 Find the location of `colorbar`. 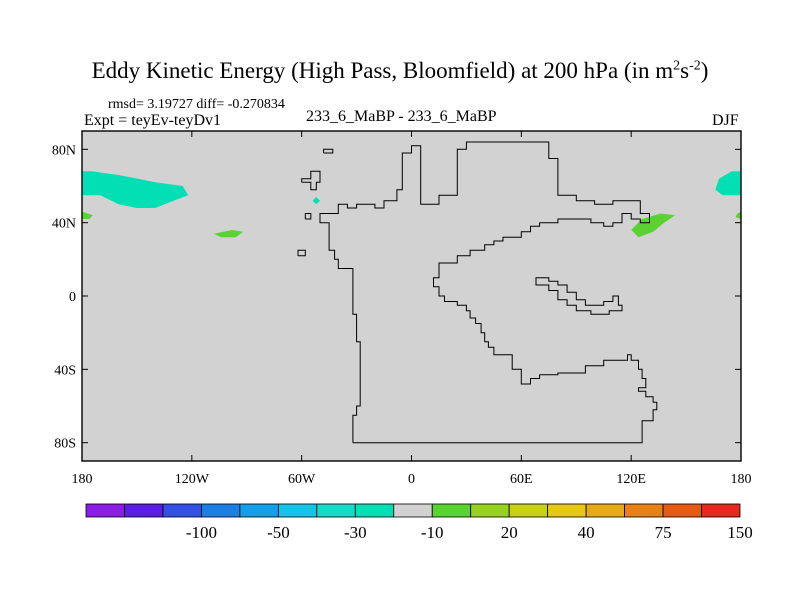

colorbar is located at coordinates (413, 510).